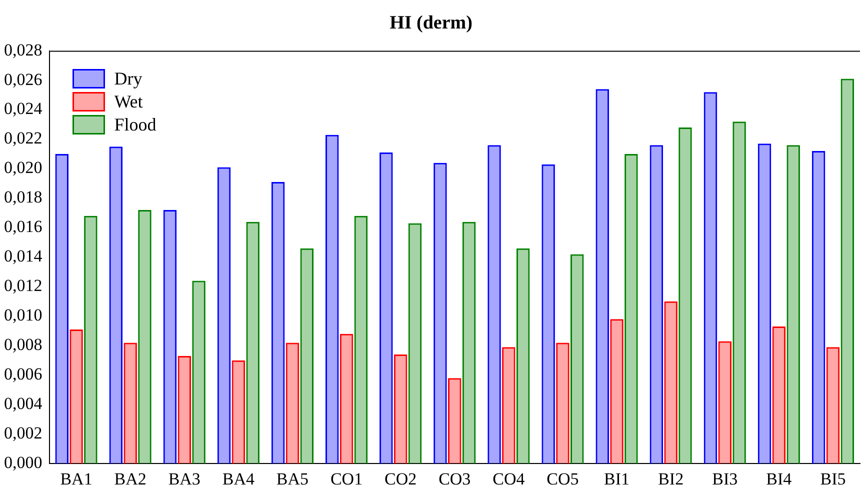  I want to click on x-tick-label: BA1, so click(76, 478).